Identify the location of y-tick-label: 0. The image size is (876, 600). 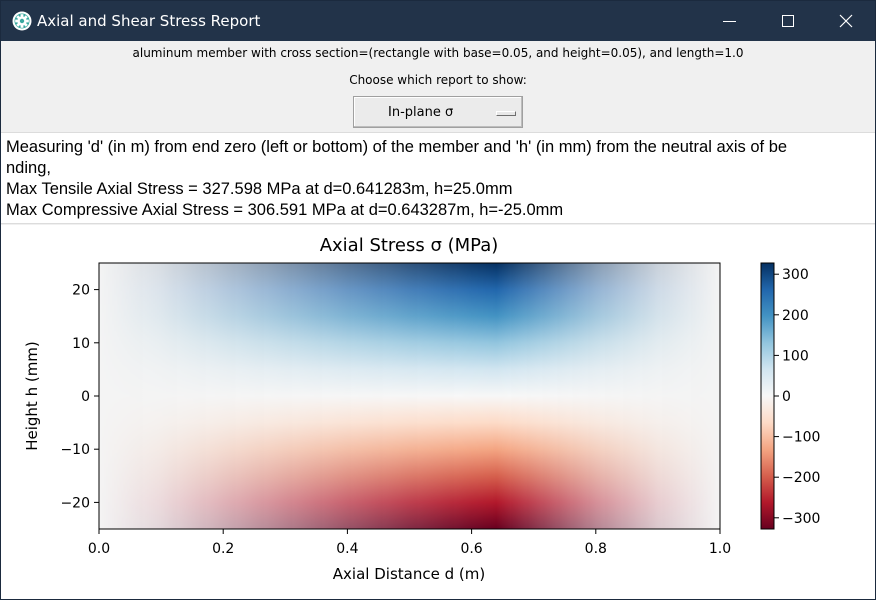
(85, 397).